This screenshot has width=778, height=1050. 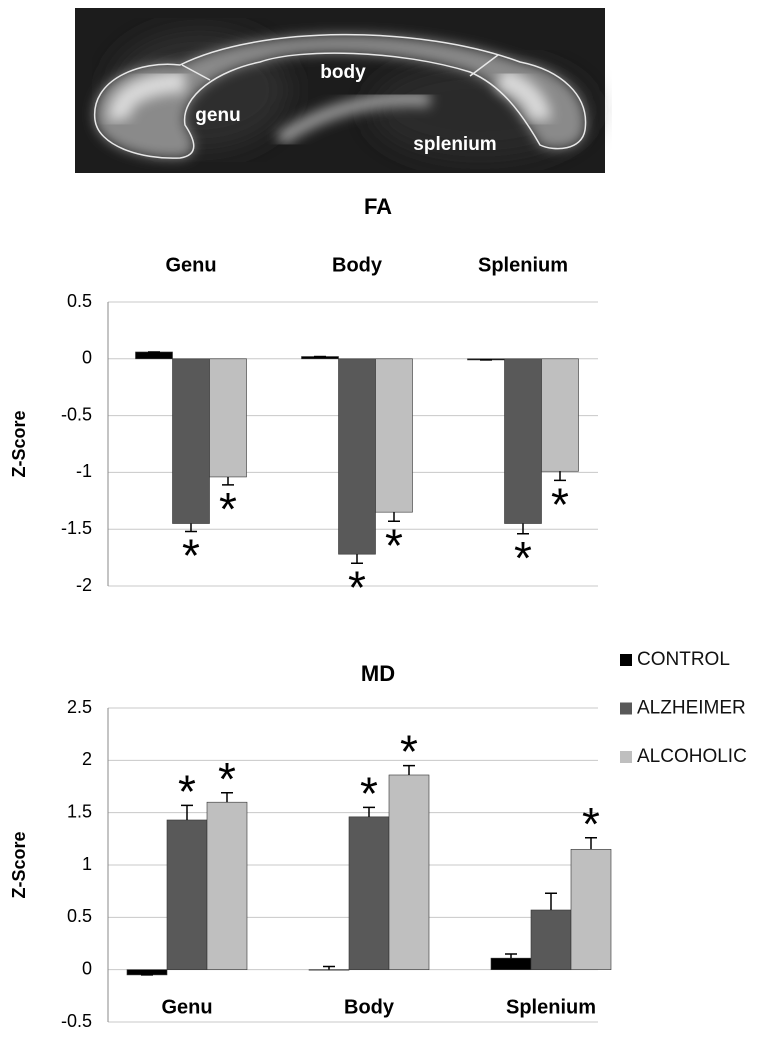 What do you see at coordinates (454, 144) in the screenshot?
I see `region-label: splenium` at bounding box center [454, 144].